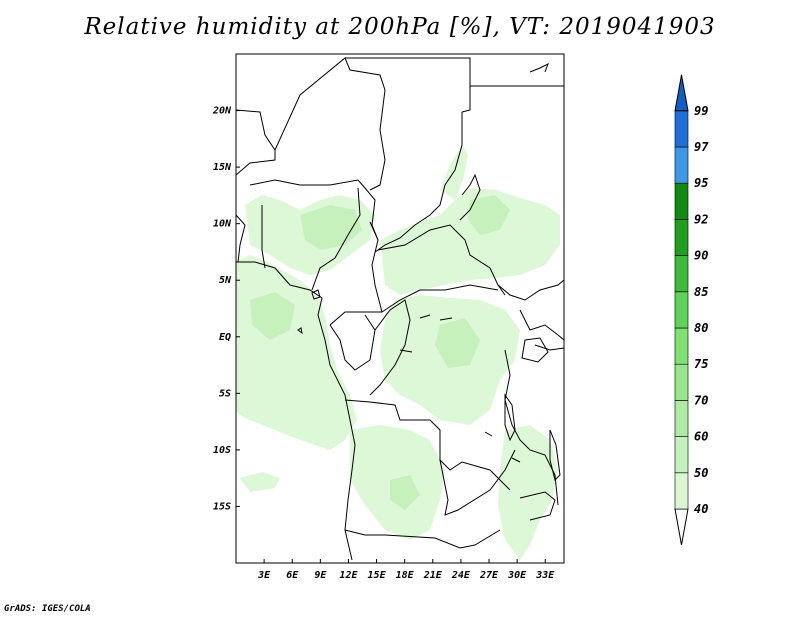  I want to click on x-tick-label: 3E, so click(264, 575).